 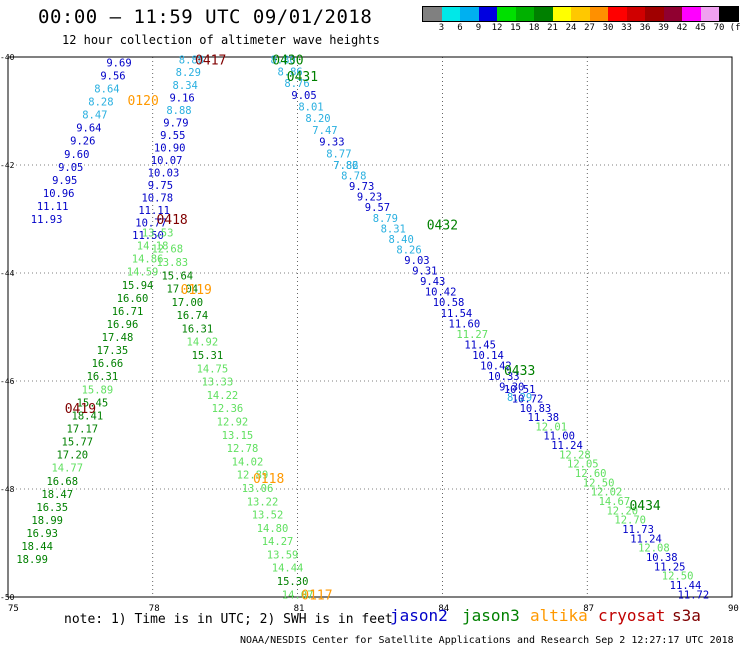 What do you see at coordinates (7, 597) in the screenshot?
I see `latitude-label: -50` at bounding box center [7, 597].